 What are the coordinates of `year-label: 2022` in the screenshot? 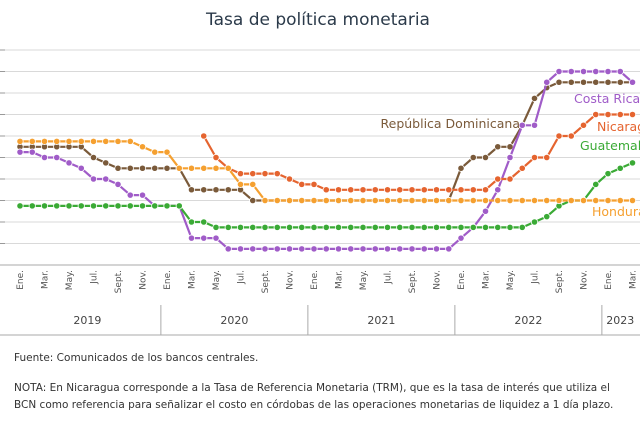 It's located at (528, 320).